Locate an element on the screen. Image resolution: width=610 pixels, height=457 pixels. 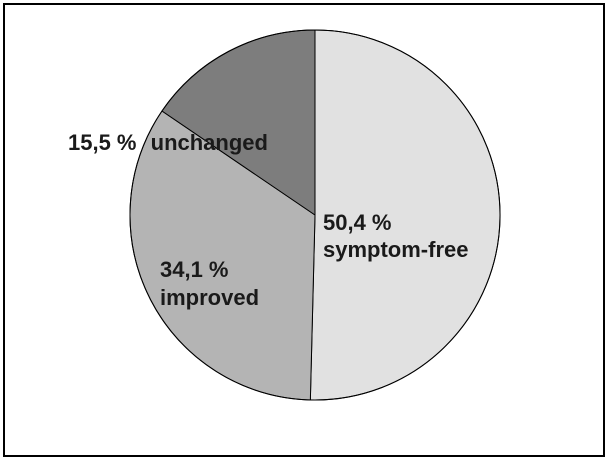
slice-category-unchanged: unchanged is located at coordinates (209, 142).